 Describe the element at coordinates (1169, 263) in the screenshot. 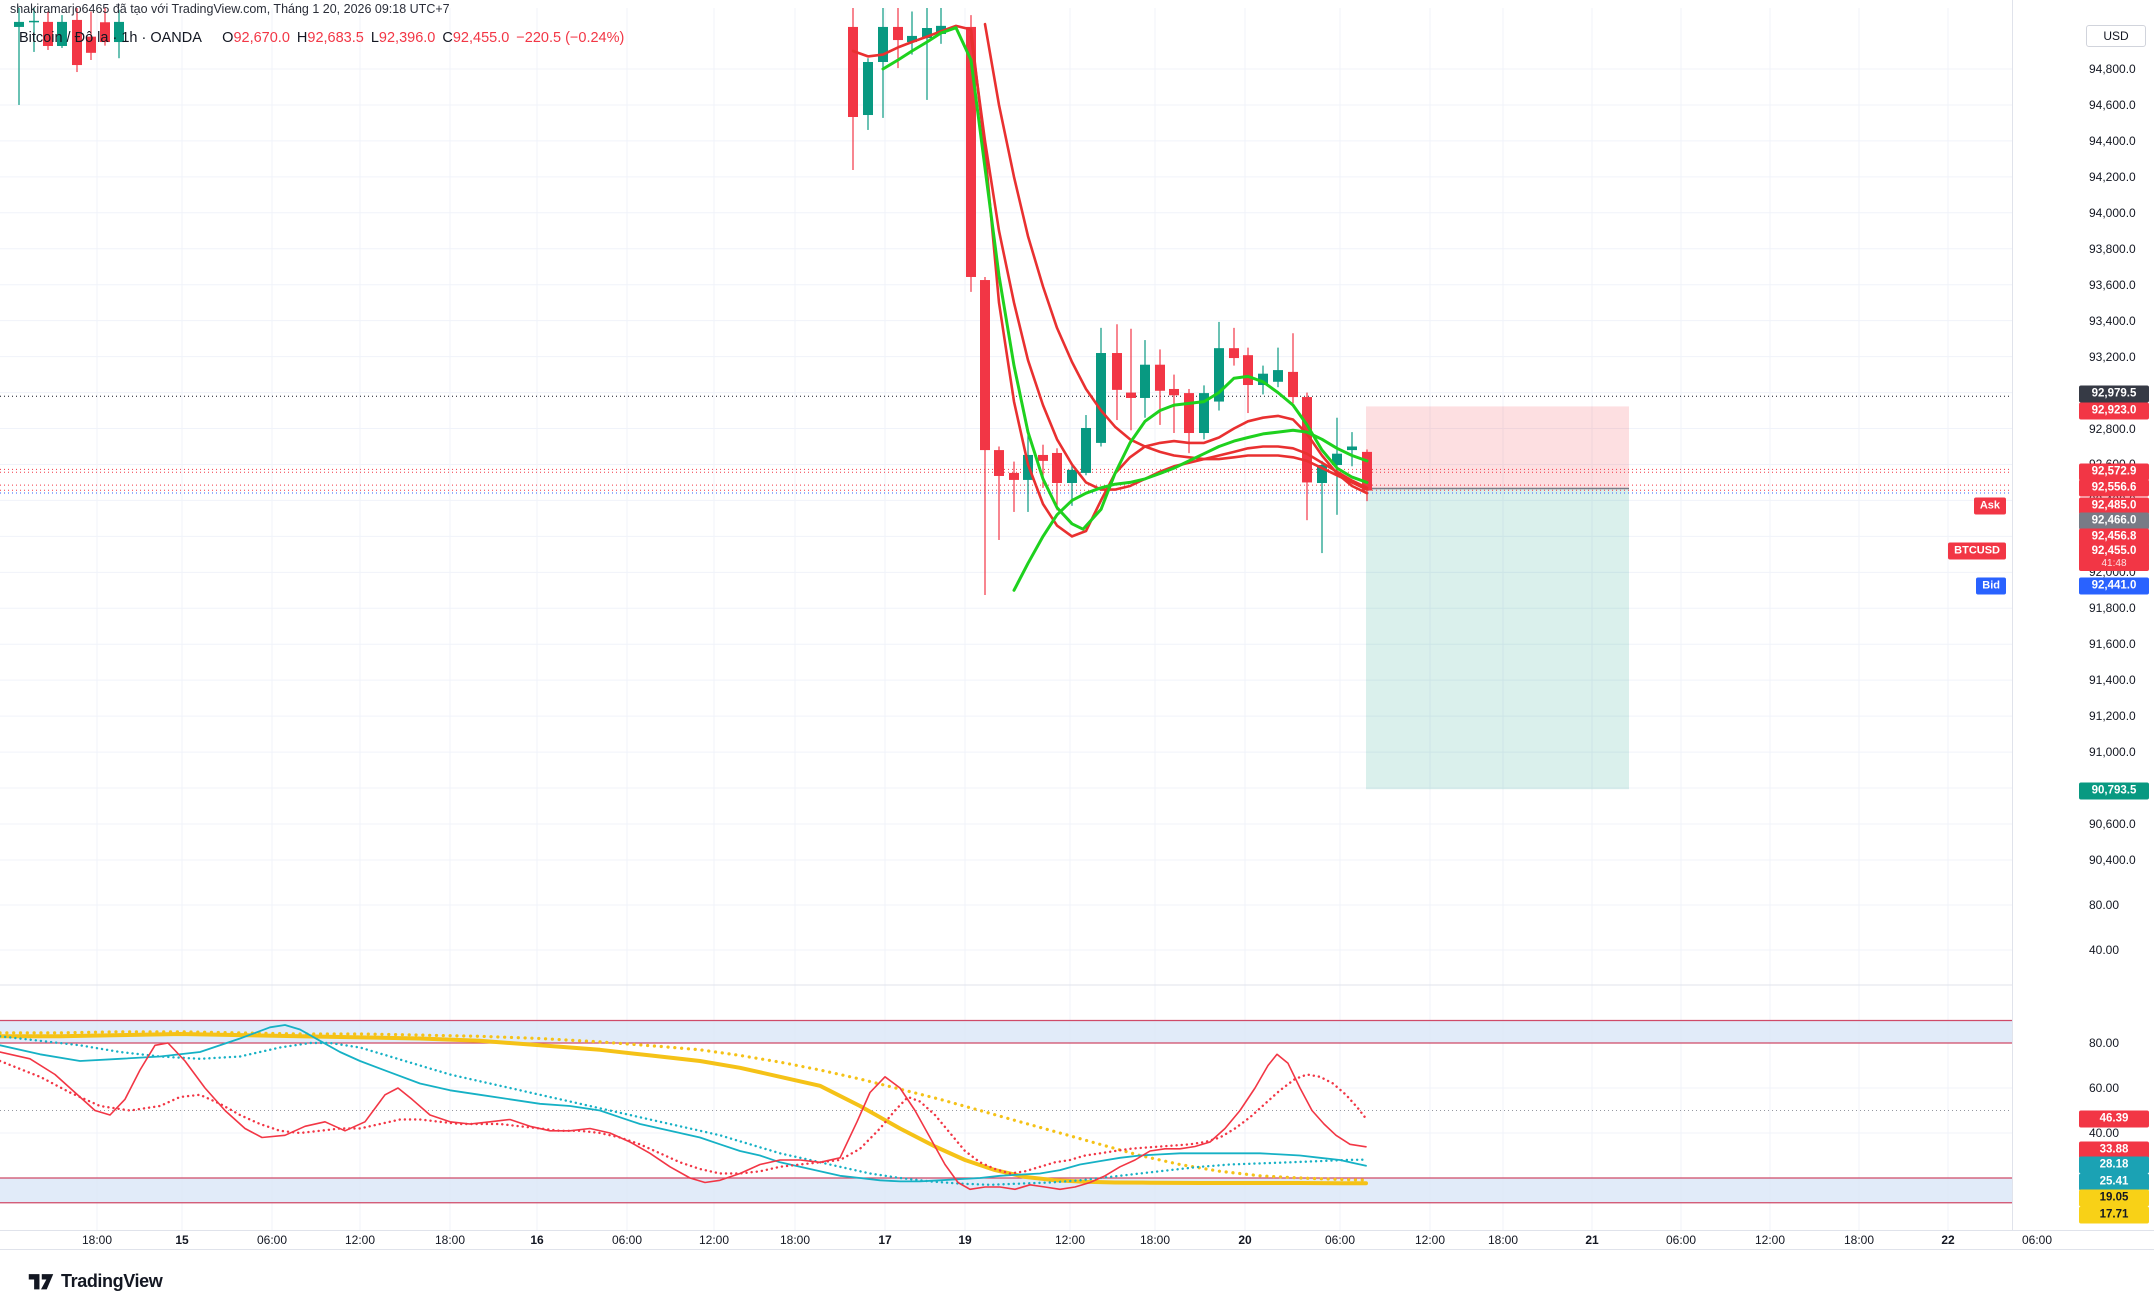

I see `overlay-ma-red-mid` at that location.